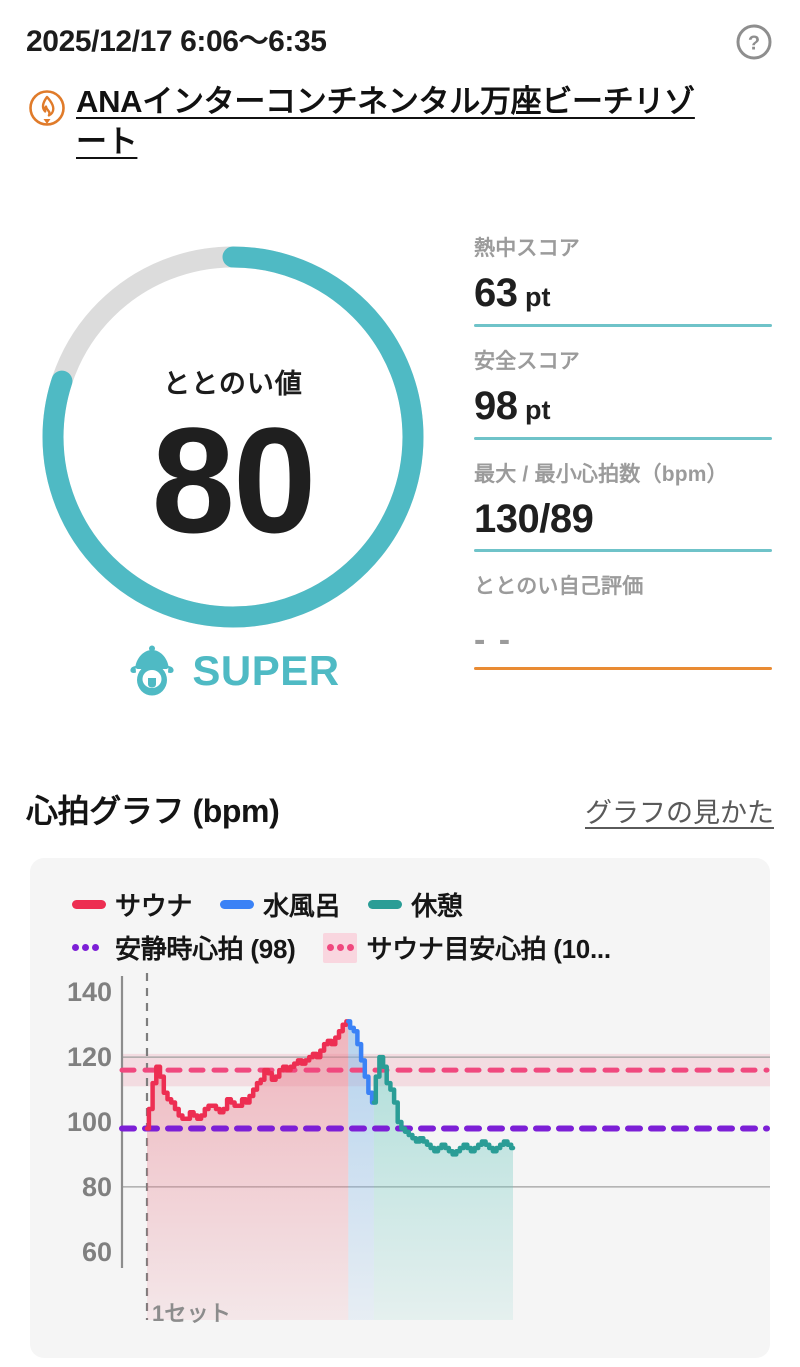 The image size is (800, 1367). What do you see at coordinates (47, 108) in the screenshot?
I see `flame-pin-icon` at bounding box center [47, 108].